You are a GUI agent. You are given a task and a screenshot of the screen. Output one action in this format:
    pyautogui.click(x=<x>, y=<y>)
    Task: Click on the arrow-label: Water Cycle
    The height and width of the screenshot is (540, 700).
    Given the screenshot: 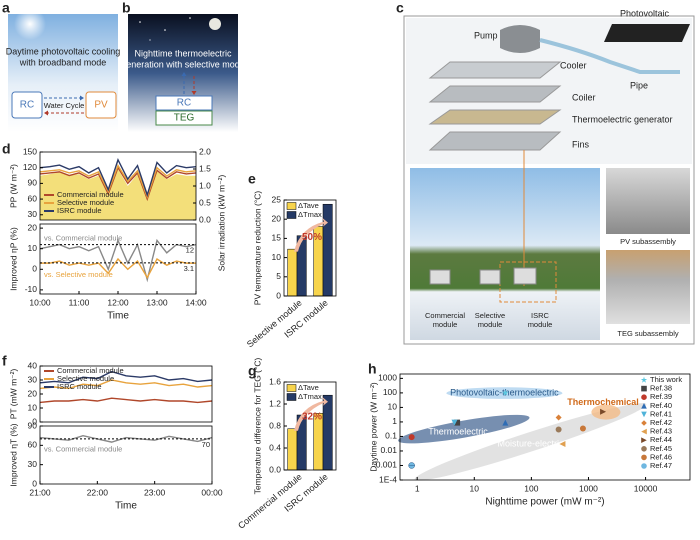 What is the action you would take?
    pyautogui.click(x=64, y=105)
    